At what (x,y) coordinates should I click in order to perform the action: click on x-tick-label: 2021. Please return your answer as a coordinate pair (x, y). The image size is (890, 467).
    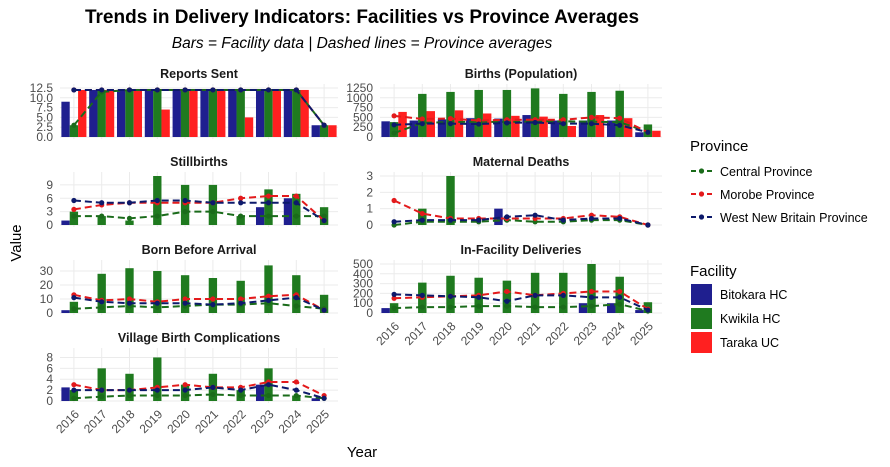
    Looking at the image, I should click on (206, 421).